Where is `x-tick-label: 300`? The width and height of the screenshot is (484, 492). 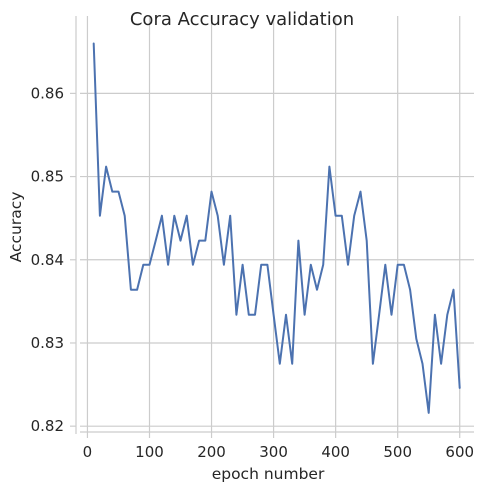
x-tick-label: 300 is located at coordinates (273, 452).